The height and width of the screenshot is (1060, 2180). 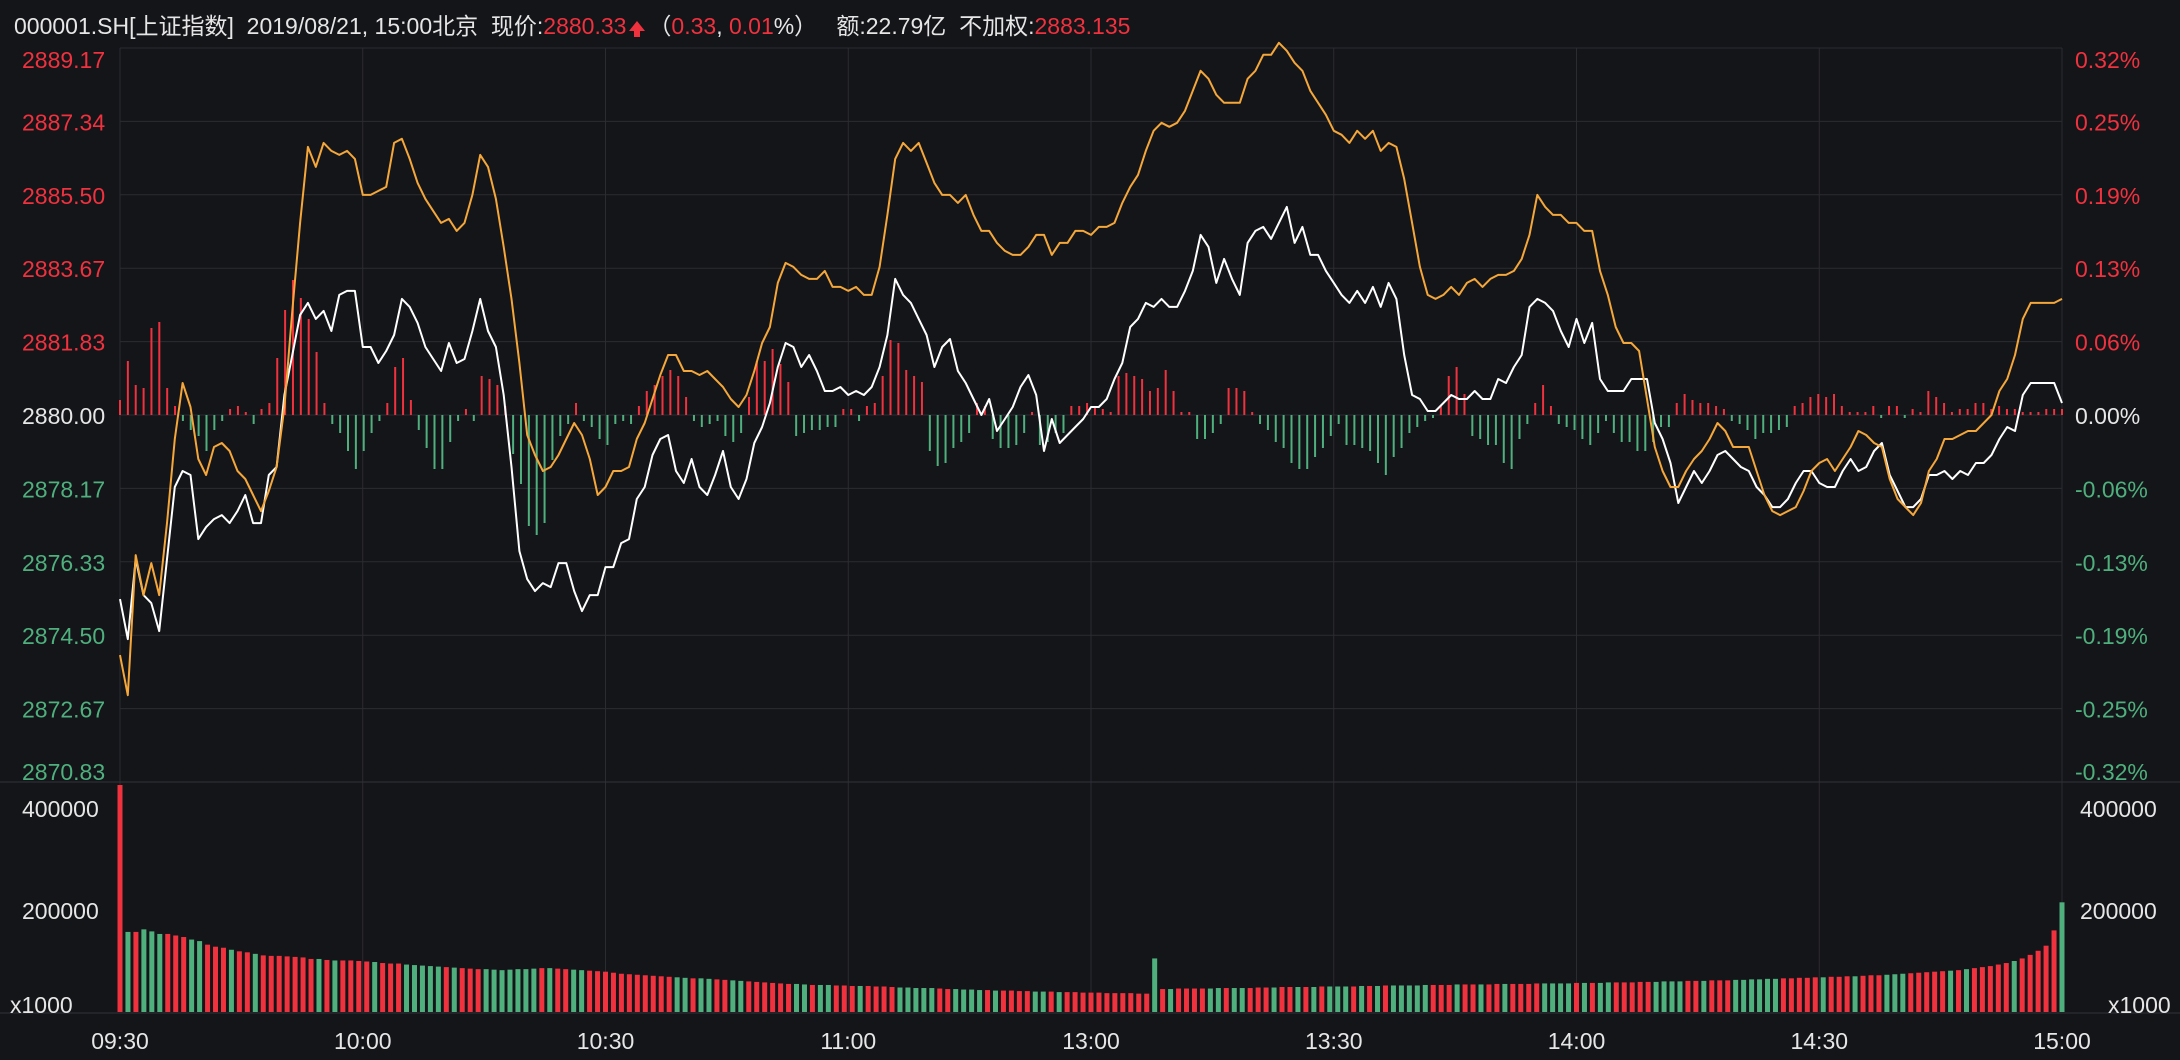 I want to click on y-axis-left-tick: 2870.83, so click(x=63, y=772).